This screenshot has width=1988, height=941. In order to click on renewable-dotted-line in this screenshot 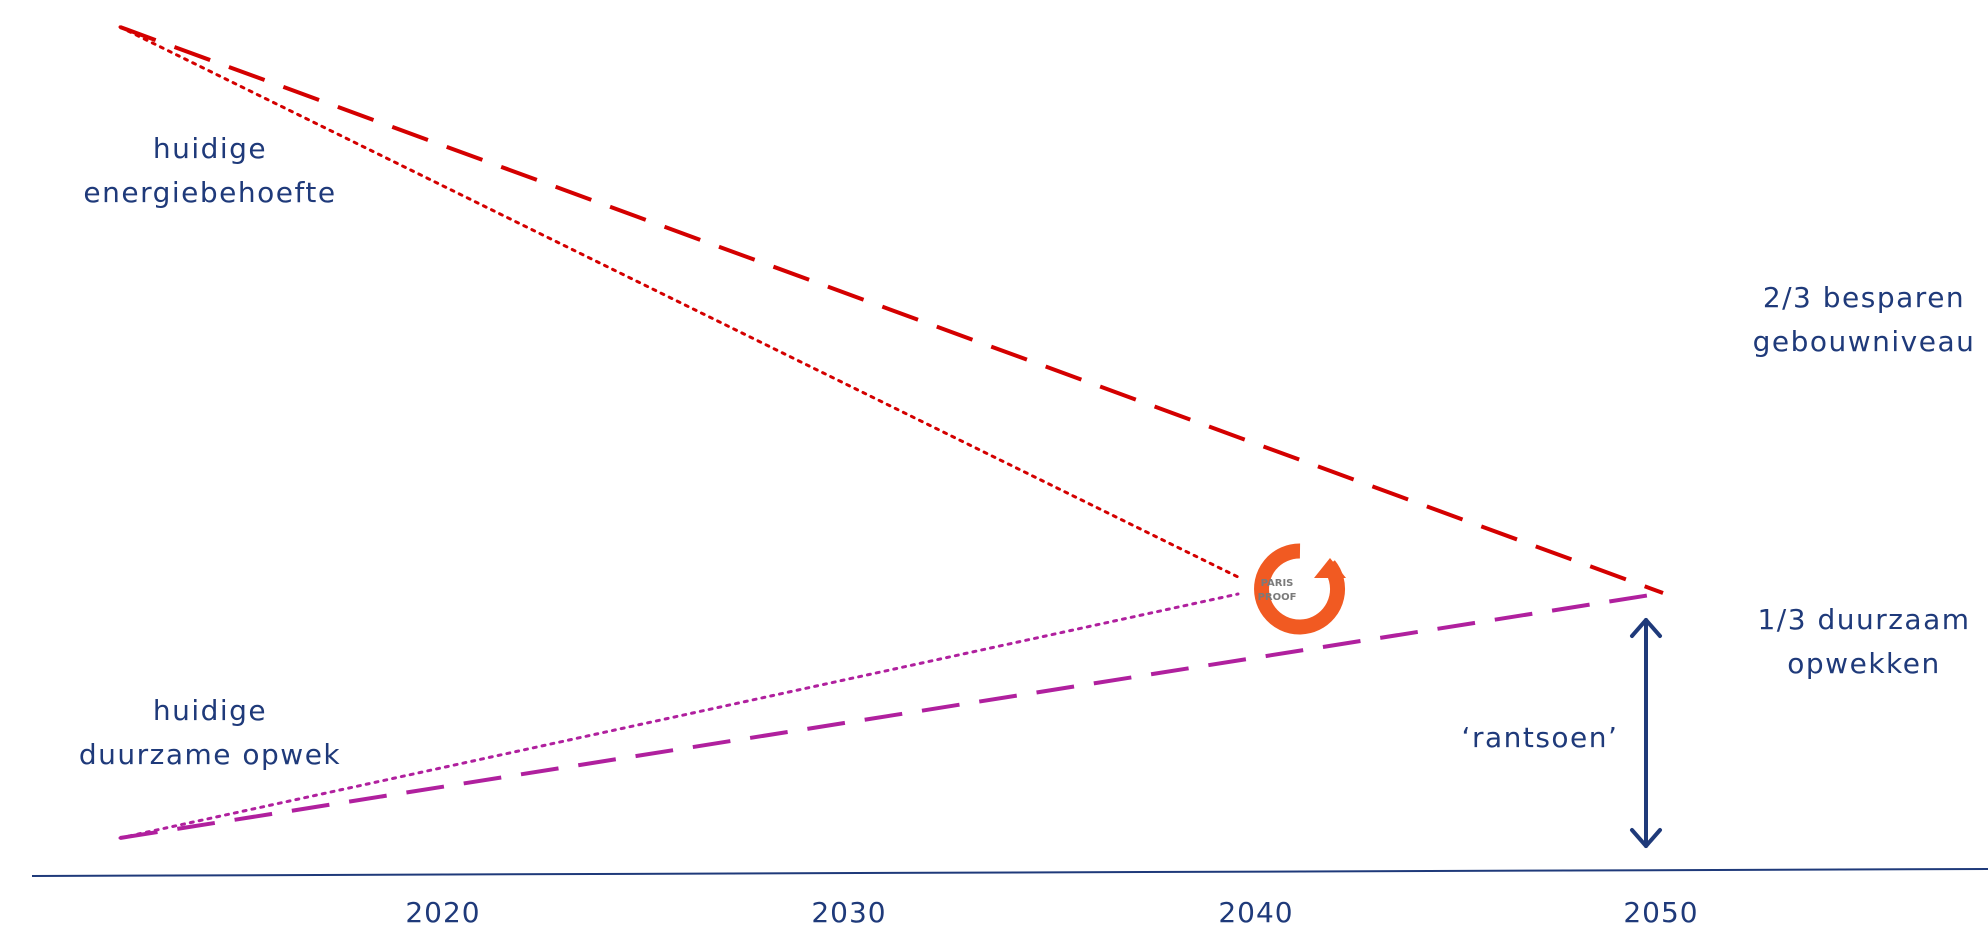, I will do `click(679, 716)`.